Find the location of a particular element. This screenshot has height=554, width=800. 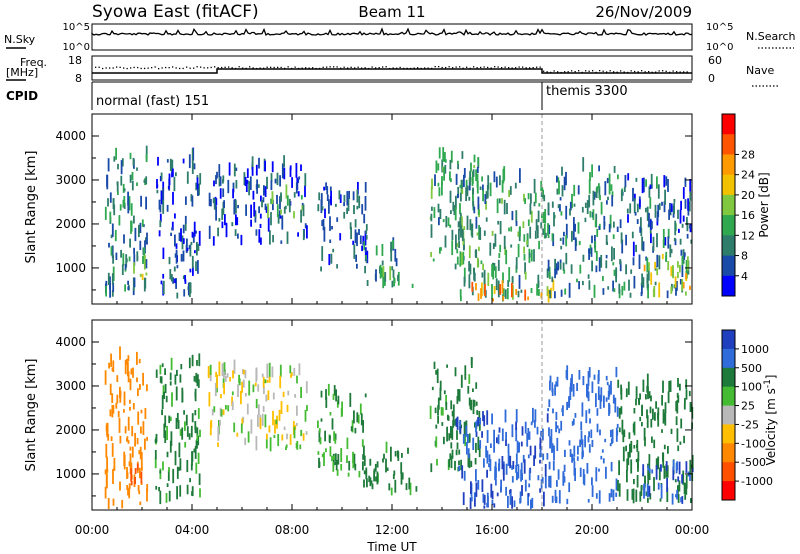

nsky-tick-top: 10^5 is located at coordinates (76, 27).